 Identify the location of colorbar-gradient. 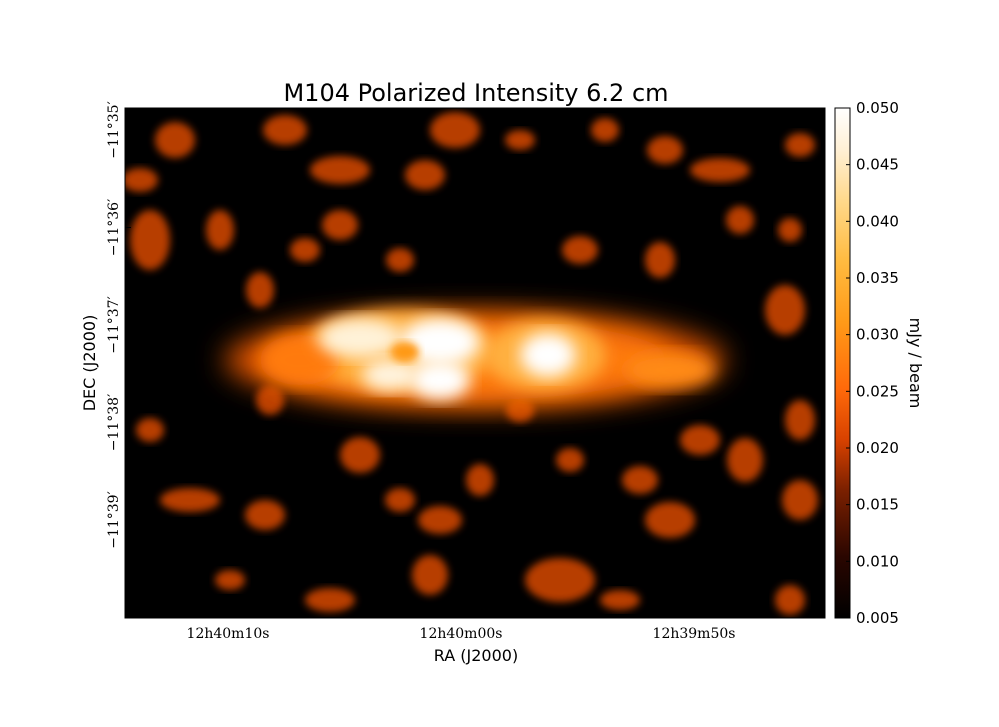
(842, 363).